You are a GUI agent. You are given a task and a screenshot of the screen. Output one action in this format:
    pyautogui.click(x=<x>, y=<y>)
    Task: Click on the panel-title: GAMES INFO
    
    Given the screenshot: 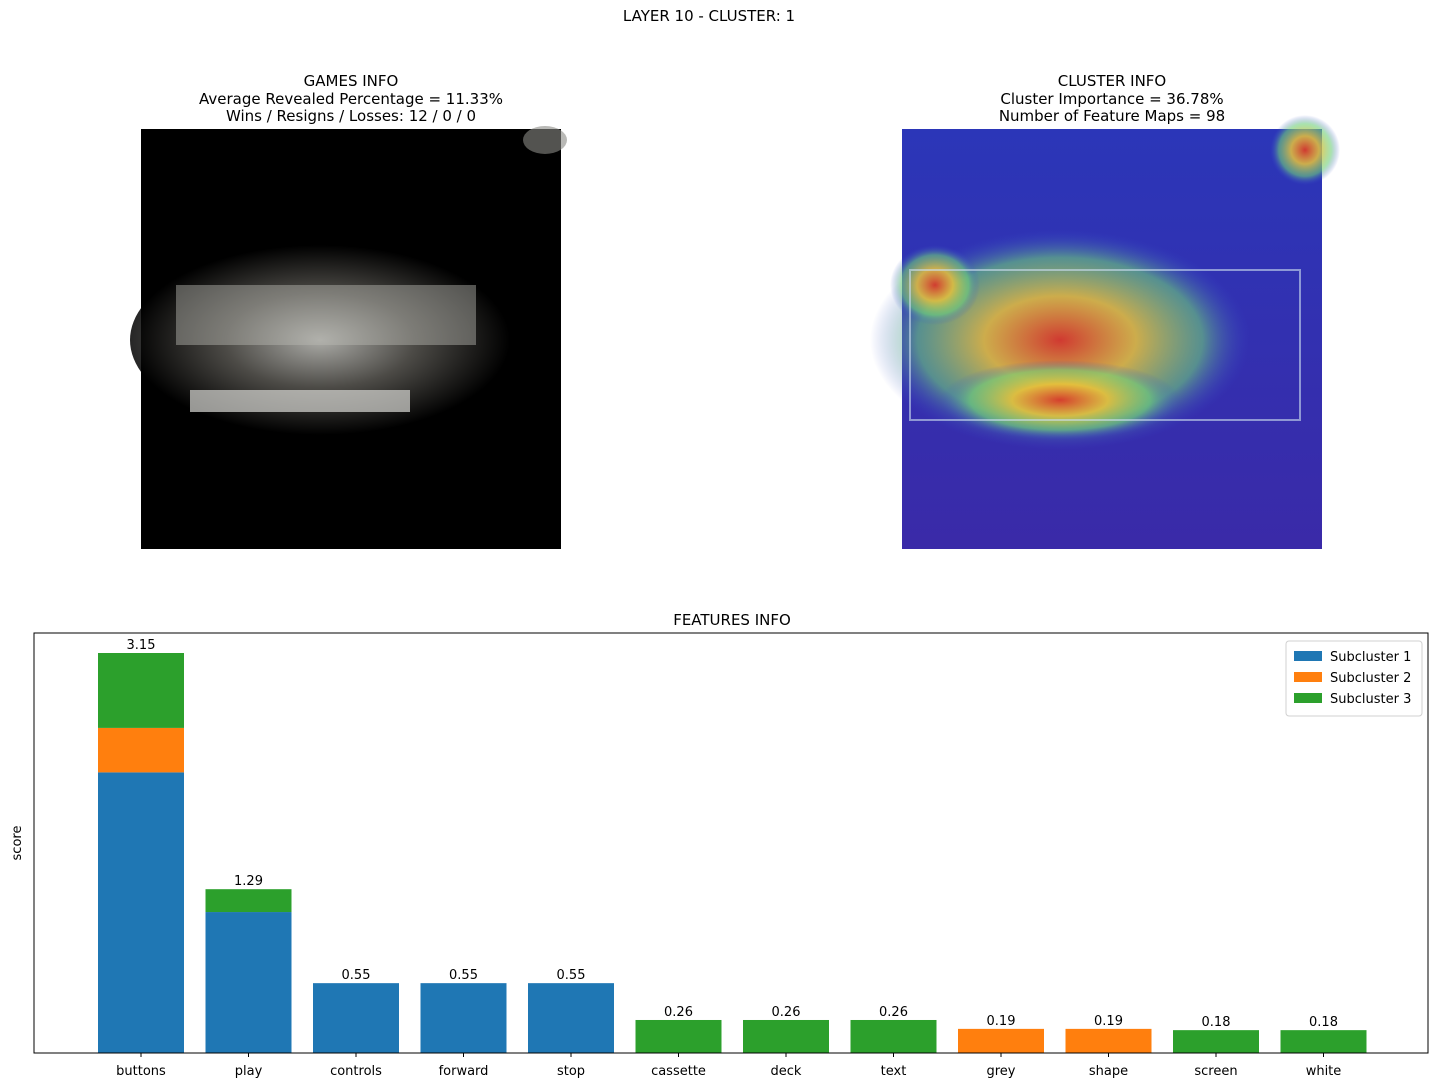 What is the action you would take?
    pyautogui.click(x=351, y=81)
    